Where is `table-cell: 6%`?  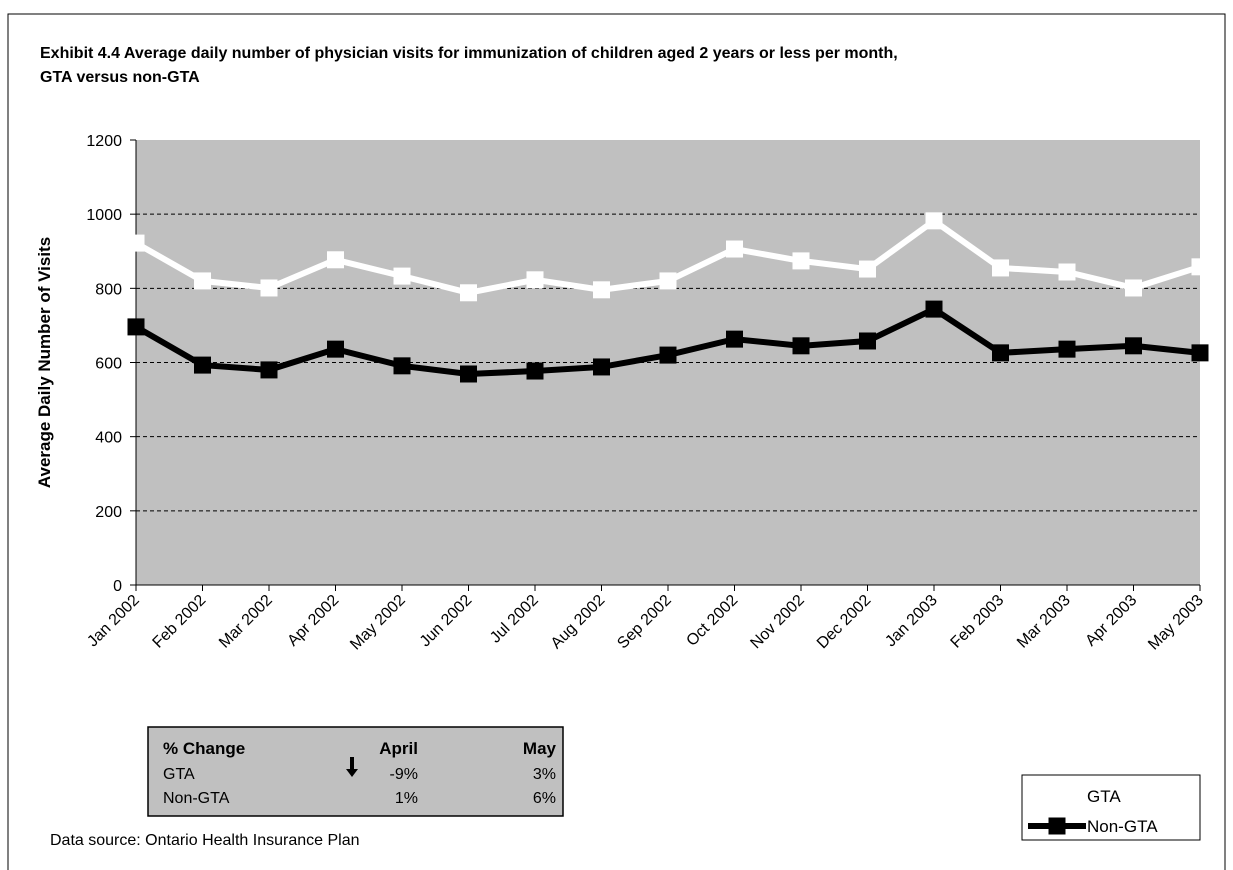 table-cell: 6% is located at coordinates (544, 798).